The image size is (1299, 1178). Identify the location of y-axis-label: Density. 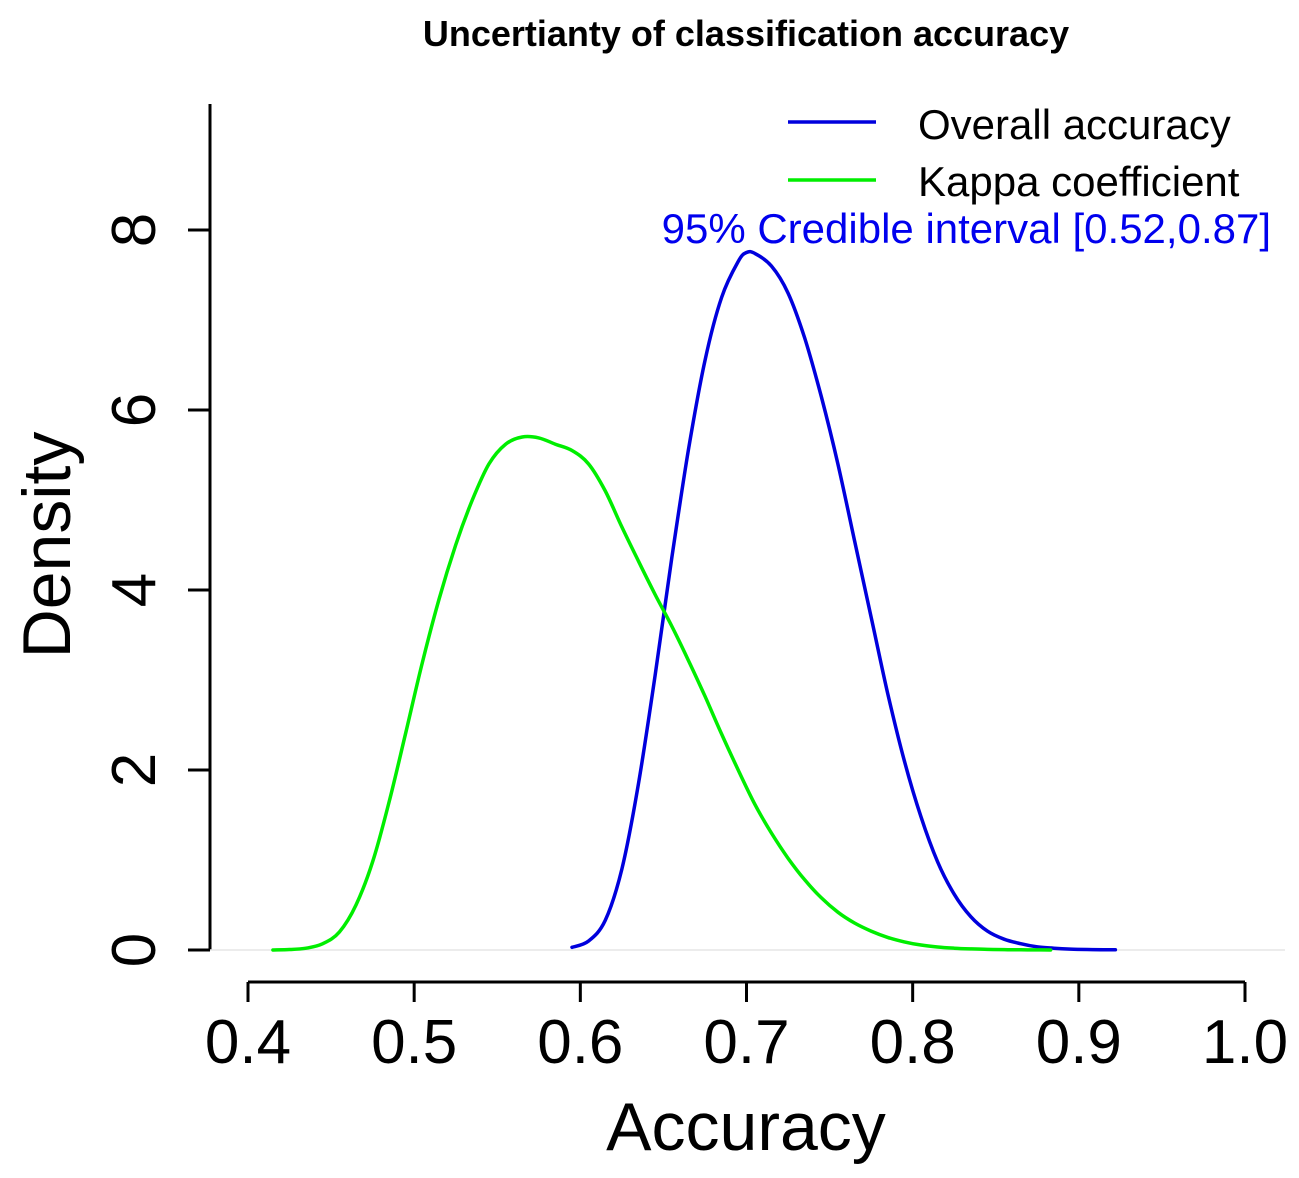
(47, 545).